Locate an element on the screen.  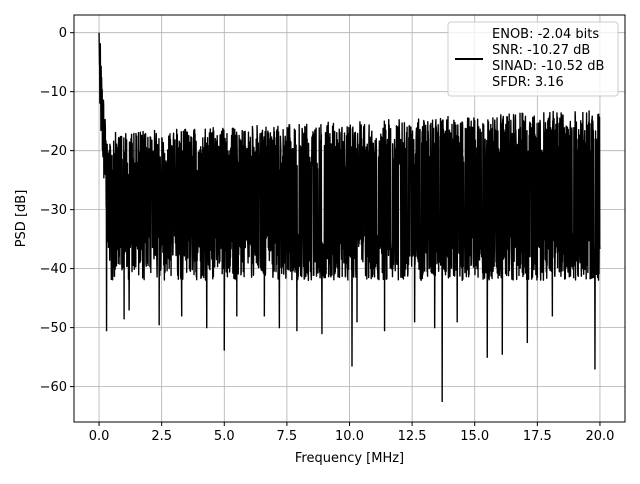
y-axis: 0 −10 −20 −30 −40 −50 −60 is located at coordinates (57, 210).